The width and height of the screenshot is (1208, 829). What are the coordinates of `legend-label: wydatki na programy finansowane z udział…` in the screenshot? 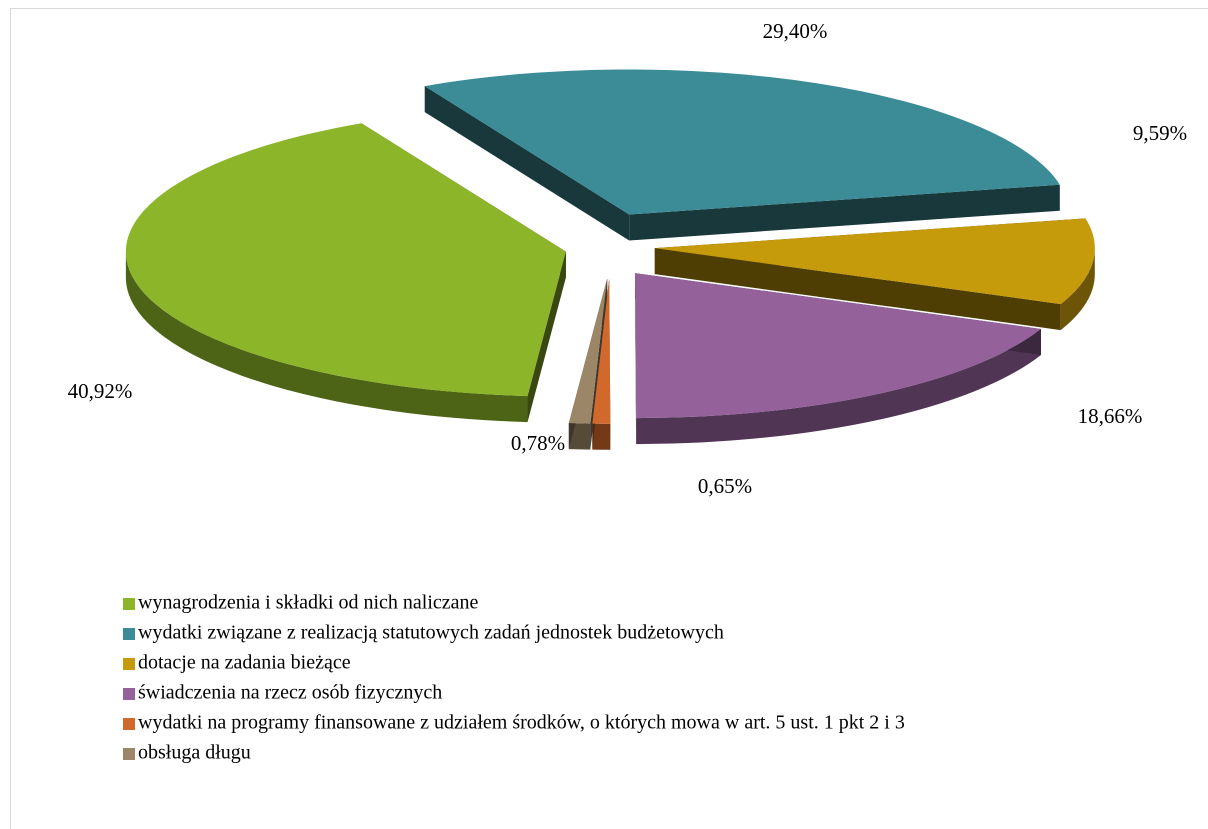 It's located at (521, 723).